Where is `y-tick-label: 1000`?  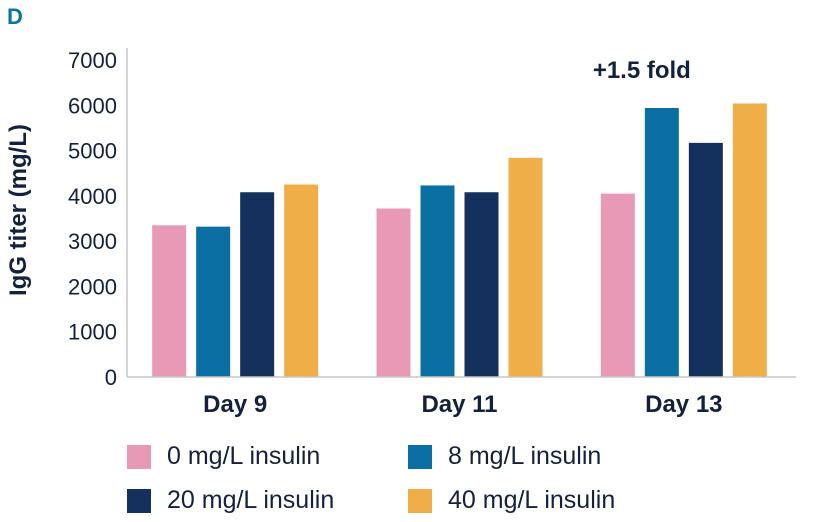
y-tick-label: 1000 is located at coordinates (92, 332).